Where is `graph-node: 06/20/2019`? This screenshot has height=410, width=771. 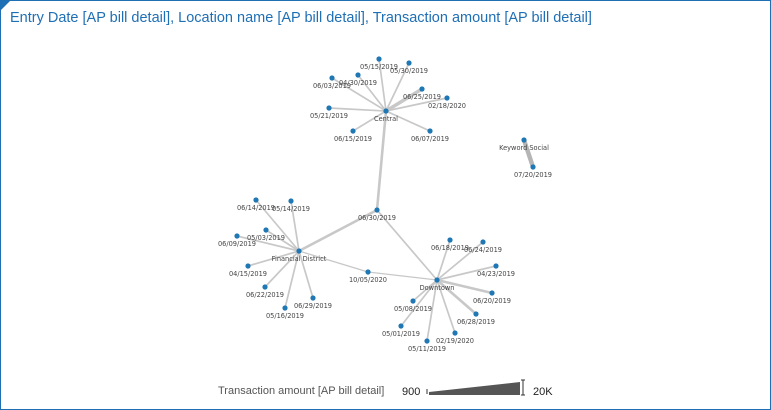 graph-node: 06/20/2019 is located at coordinates (492, 297).